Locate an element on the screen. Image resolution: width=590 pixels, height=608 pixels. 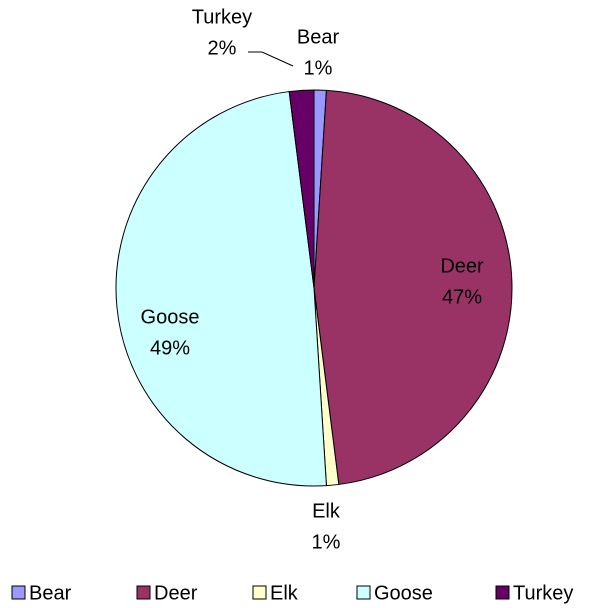
slice-label: Elk is located at coordinates (326, 511).